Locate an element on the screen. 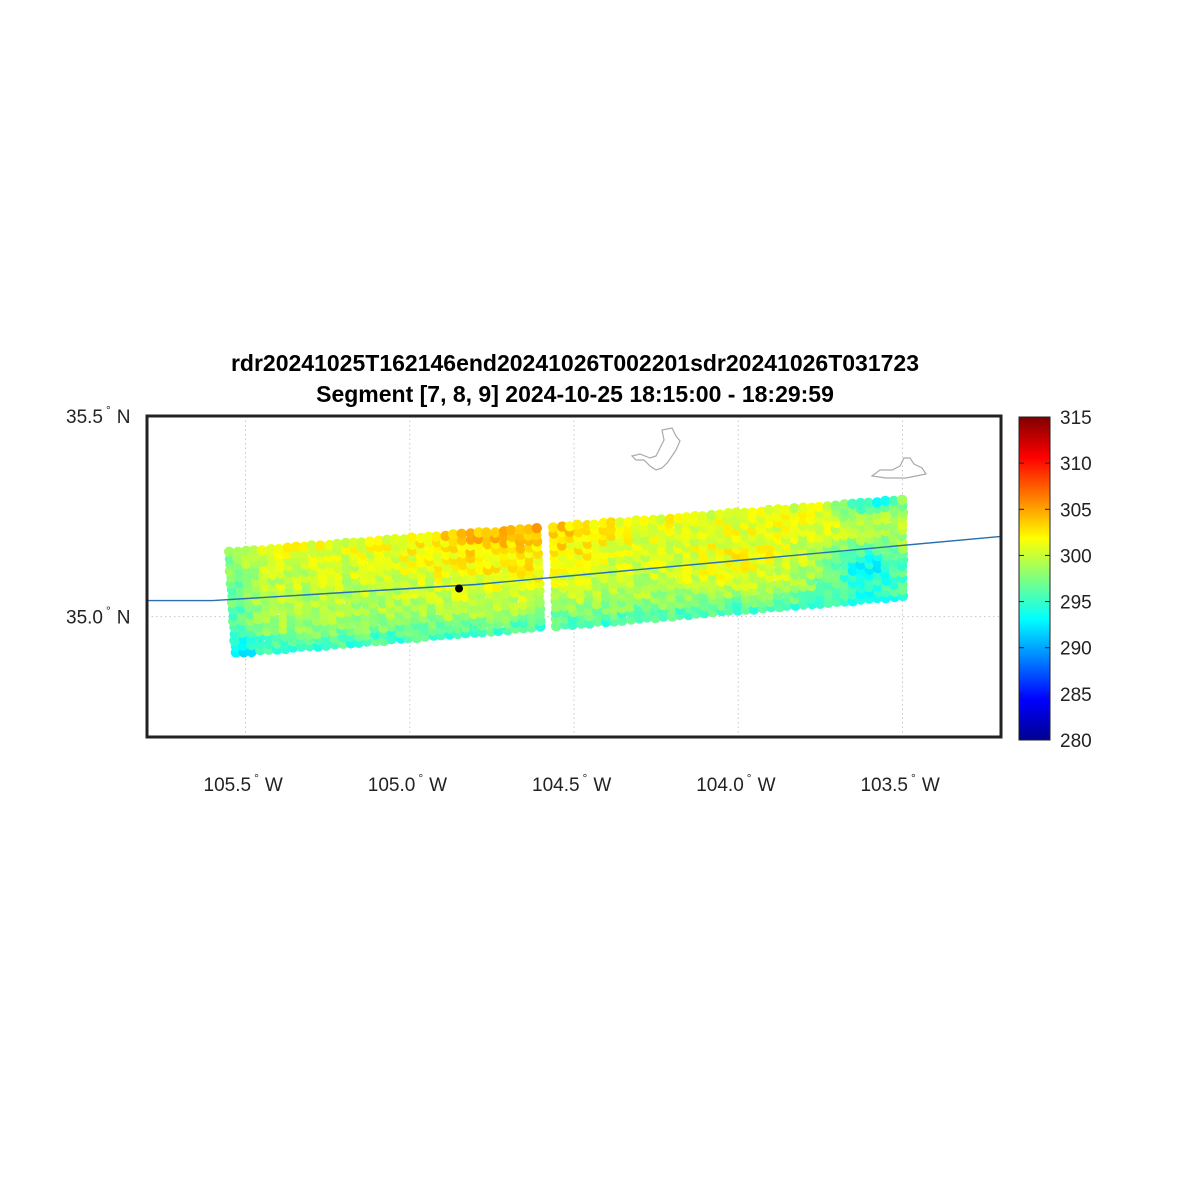 The height and width of the screenshot is (1200, 1200). latitude-label-hemisphere: N is located at coordinates (124, 417).